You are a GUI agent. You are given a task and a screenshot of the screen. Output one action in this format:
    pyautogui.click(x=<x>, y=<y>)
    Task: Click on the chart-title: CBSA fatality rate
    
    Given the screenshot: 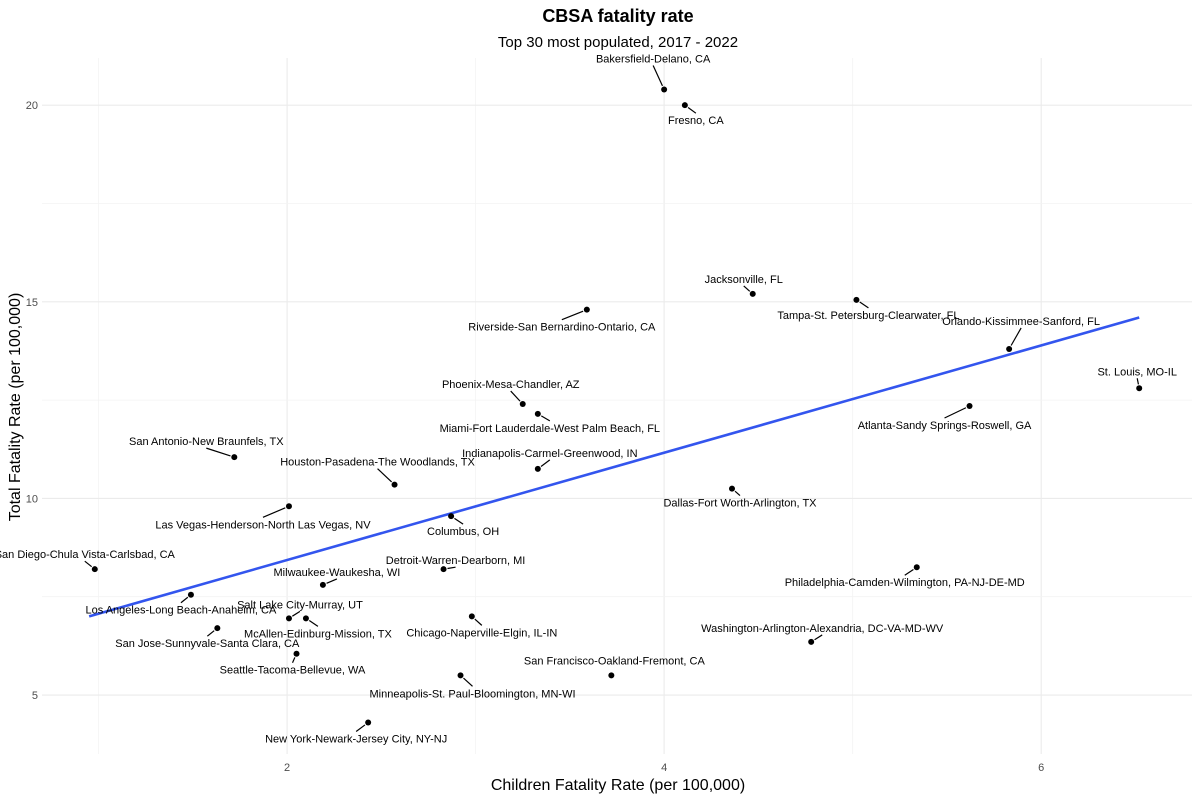 What is the action you would take?
    pyautogui.click(x=617, y=16)
    